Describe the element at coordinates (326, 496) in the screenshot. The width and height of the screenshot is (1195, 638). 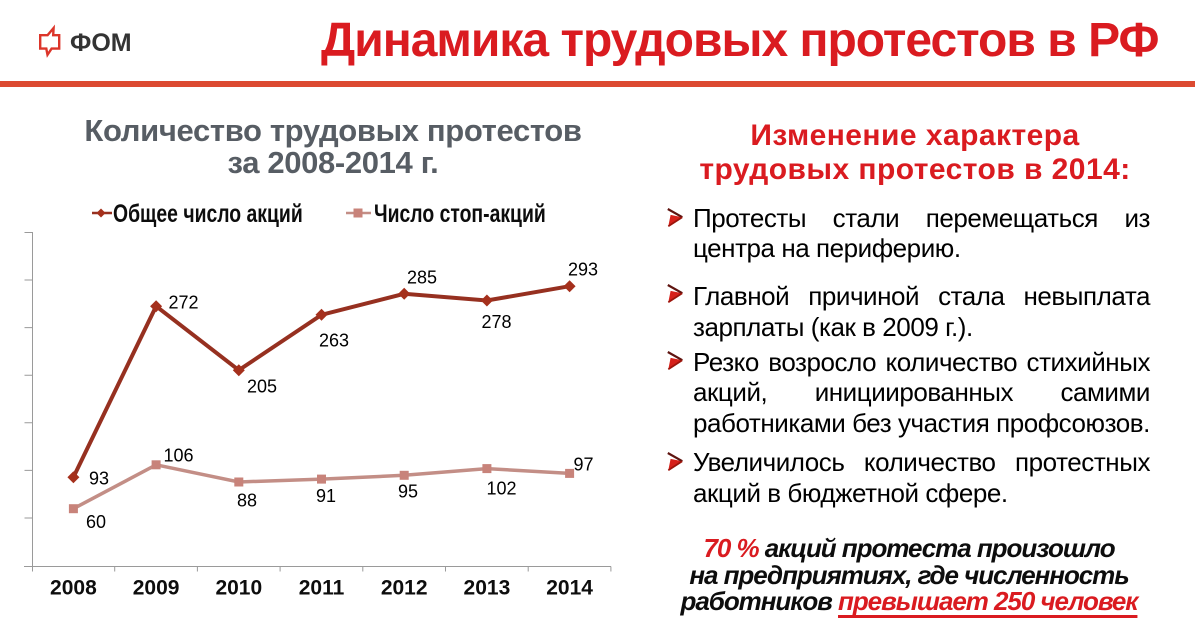
I see `svg-text: 91` at that location.